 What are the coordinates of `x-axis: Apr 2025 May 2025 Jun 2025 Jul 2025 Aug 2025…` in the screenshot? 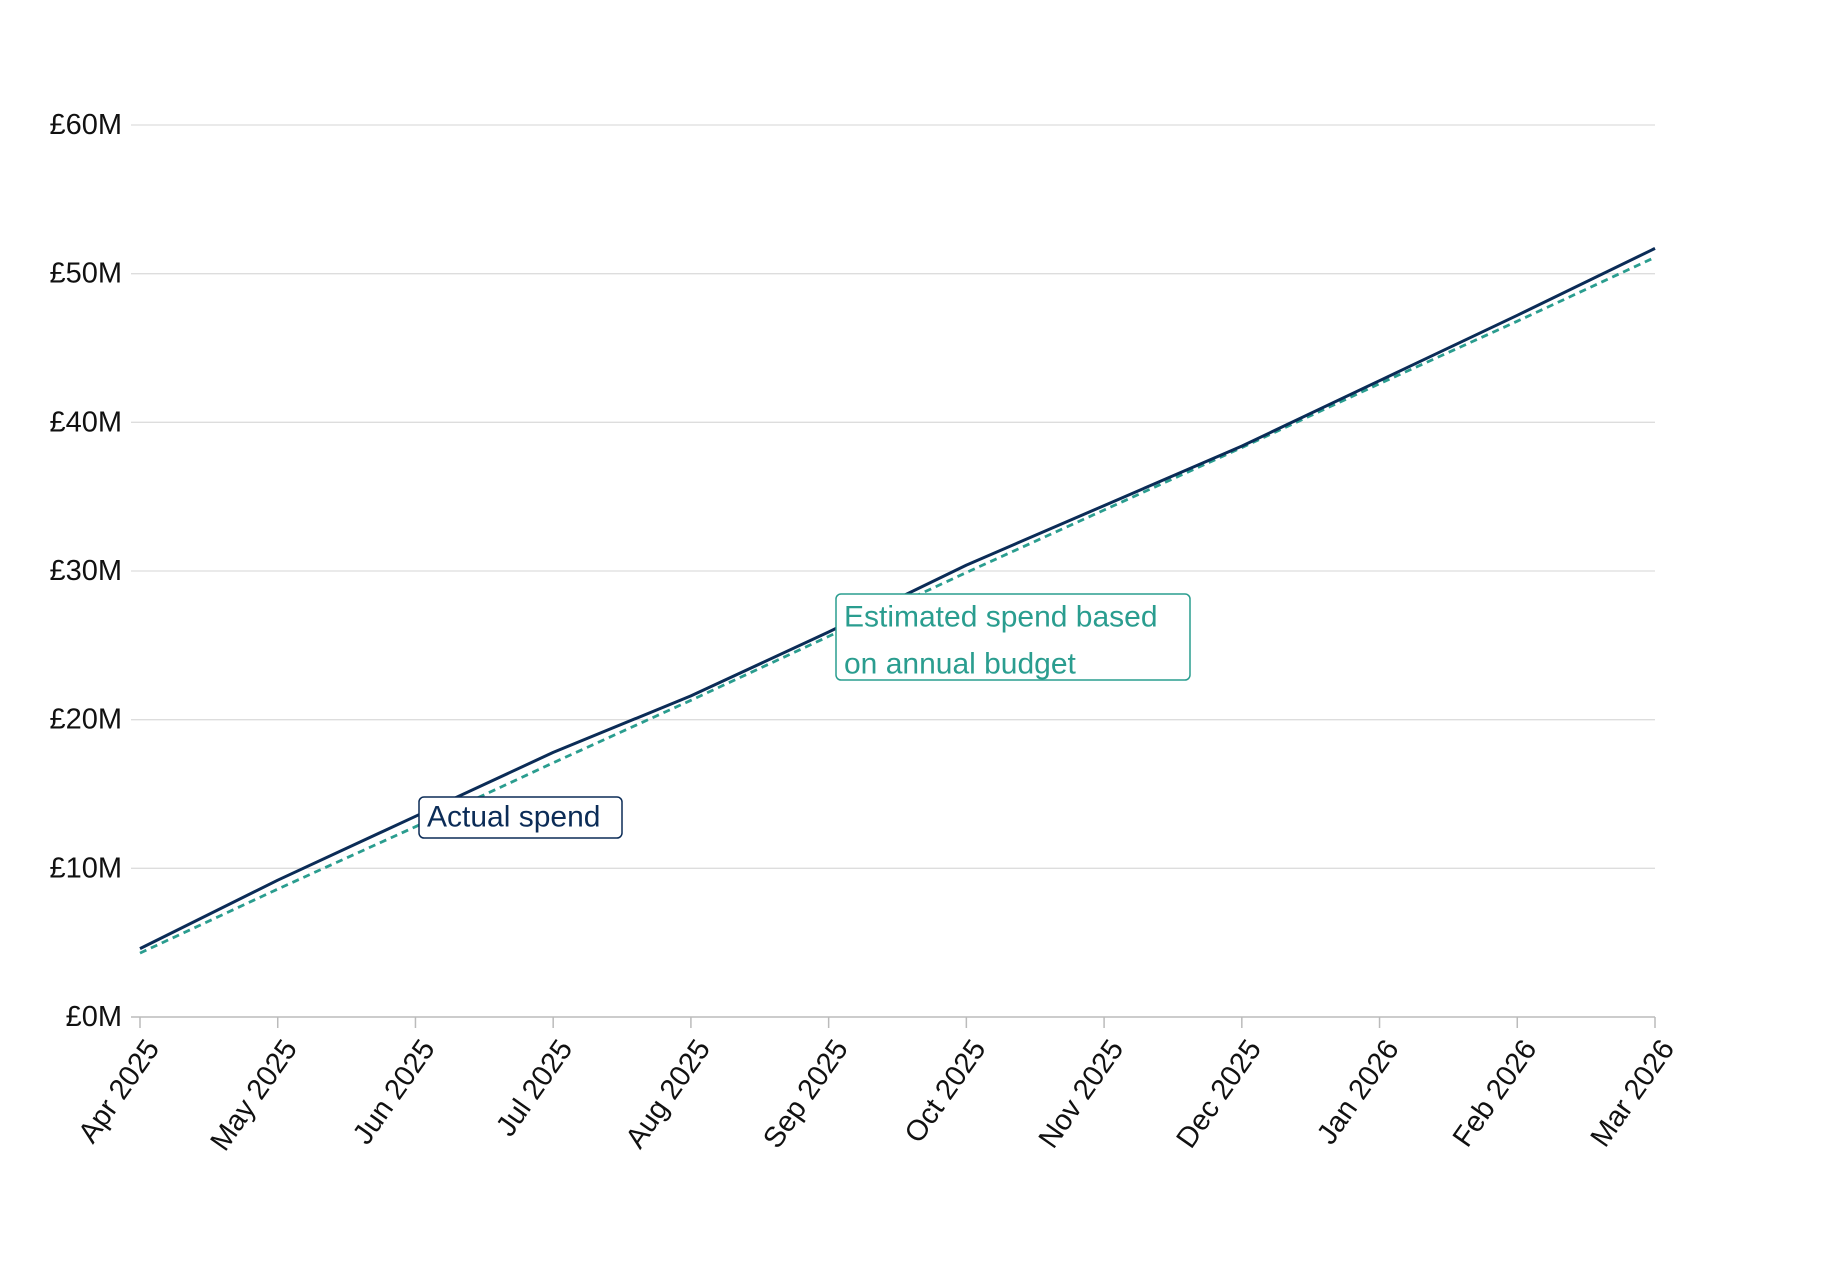 It's located at (876, 1086).